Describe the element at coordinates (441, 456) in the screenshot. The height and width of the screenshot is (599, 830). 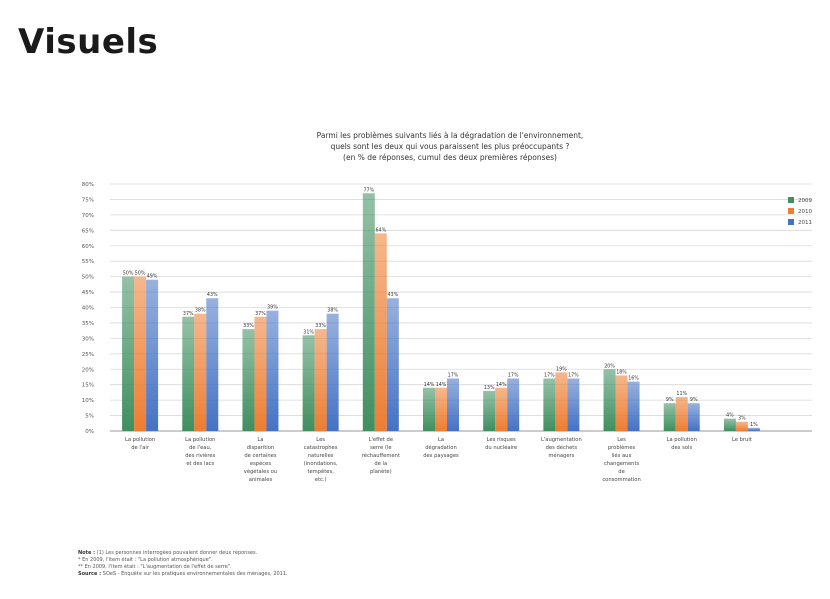
I see `x-tick-label: des paysages` at that location.